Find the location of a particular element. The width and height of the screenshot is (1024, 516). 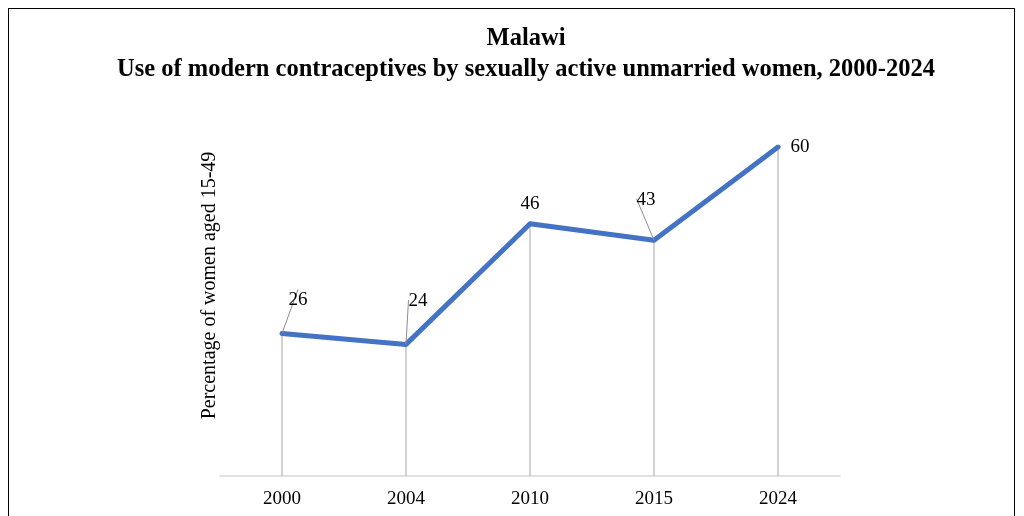

data-label: 60 is located at coordinates (800, 145).